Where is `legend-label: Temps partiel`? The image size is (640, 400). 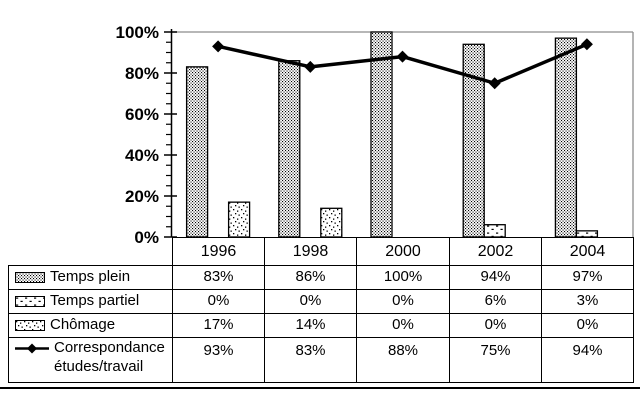
legend-label: Temps partiel is located at coordinates (95, 301).